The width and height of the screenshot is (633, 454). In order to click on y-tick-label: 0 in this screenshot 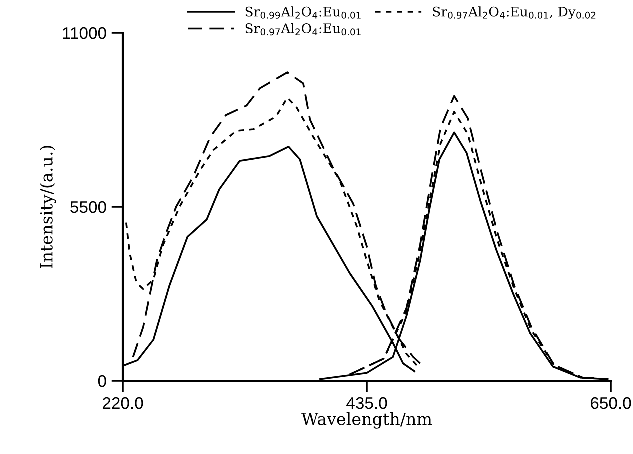, I will do `click(102, 381)`.